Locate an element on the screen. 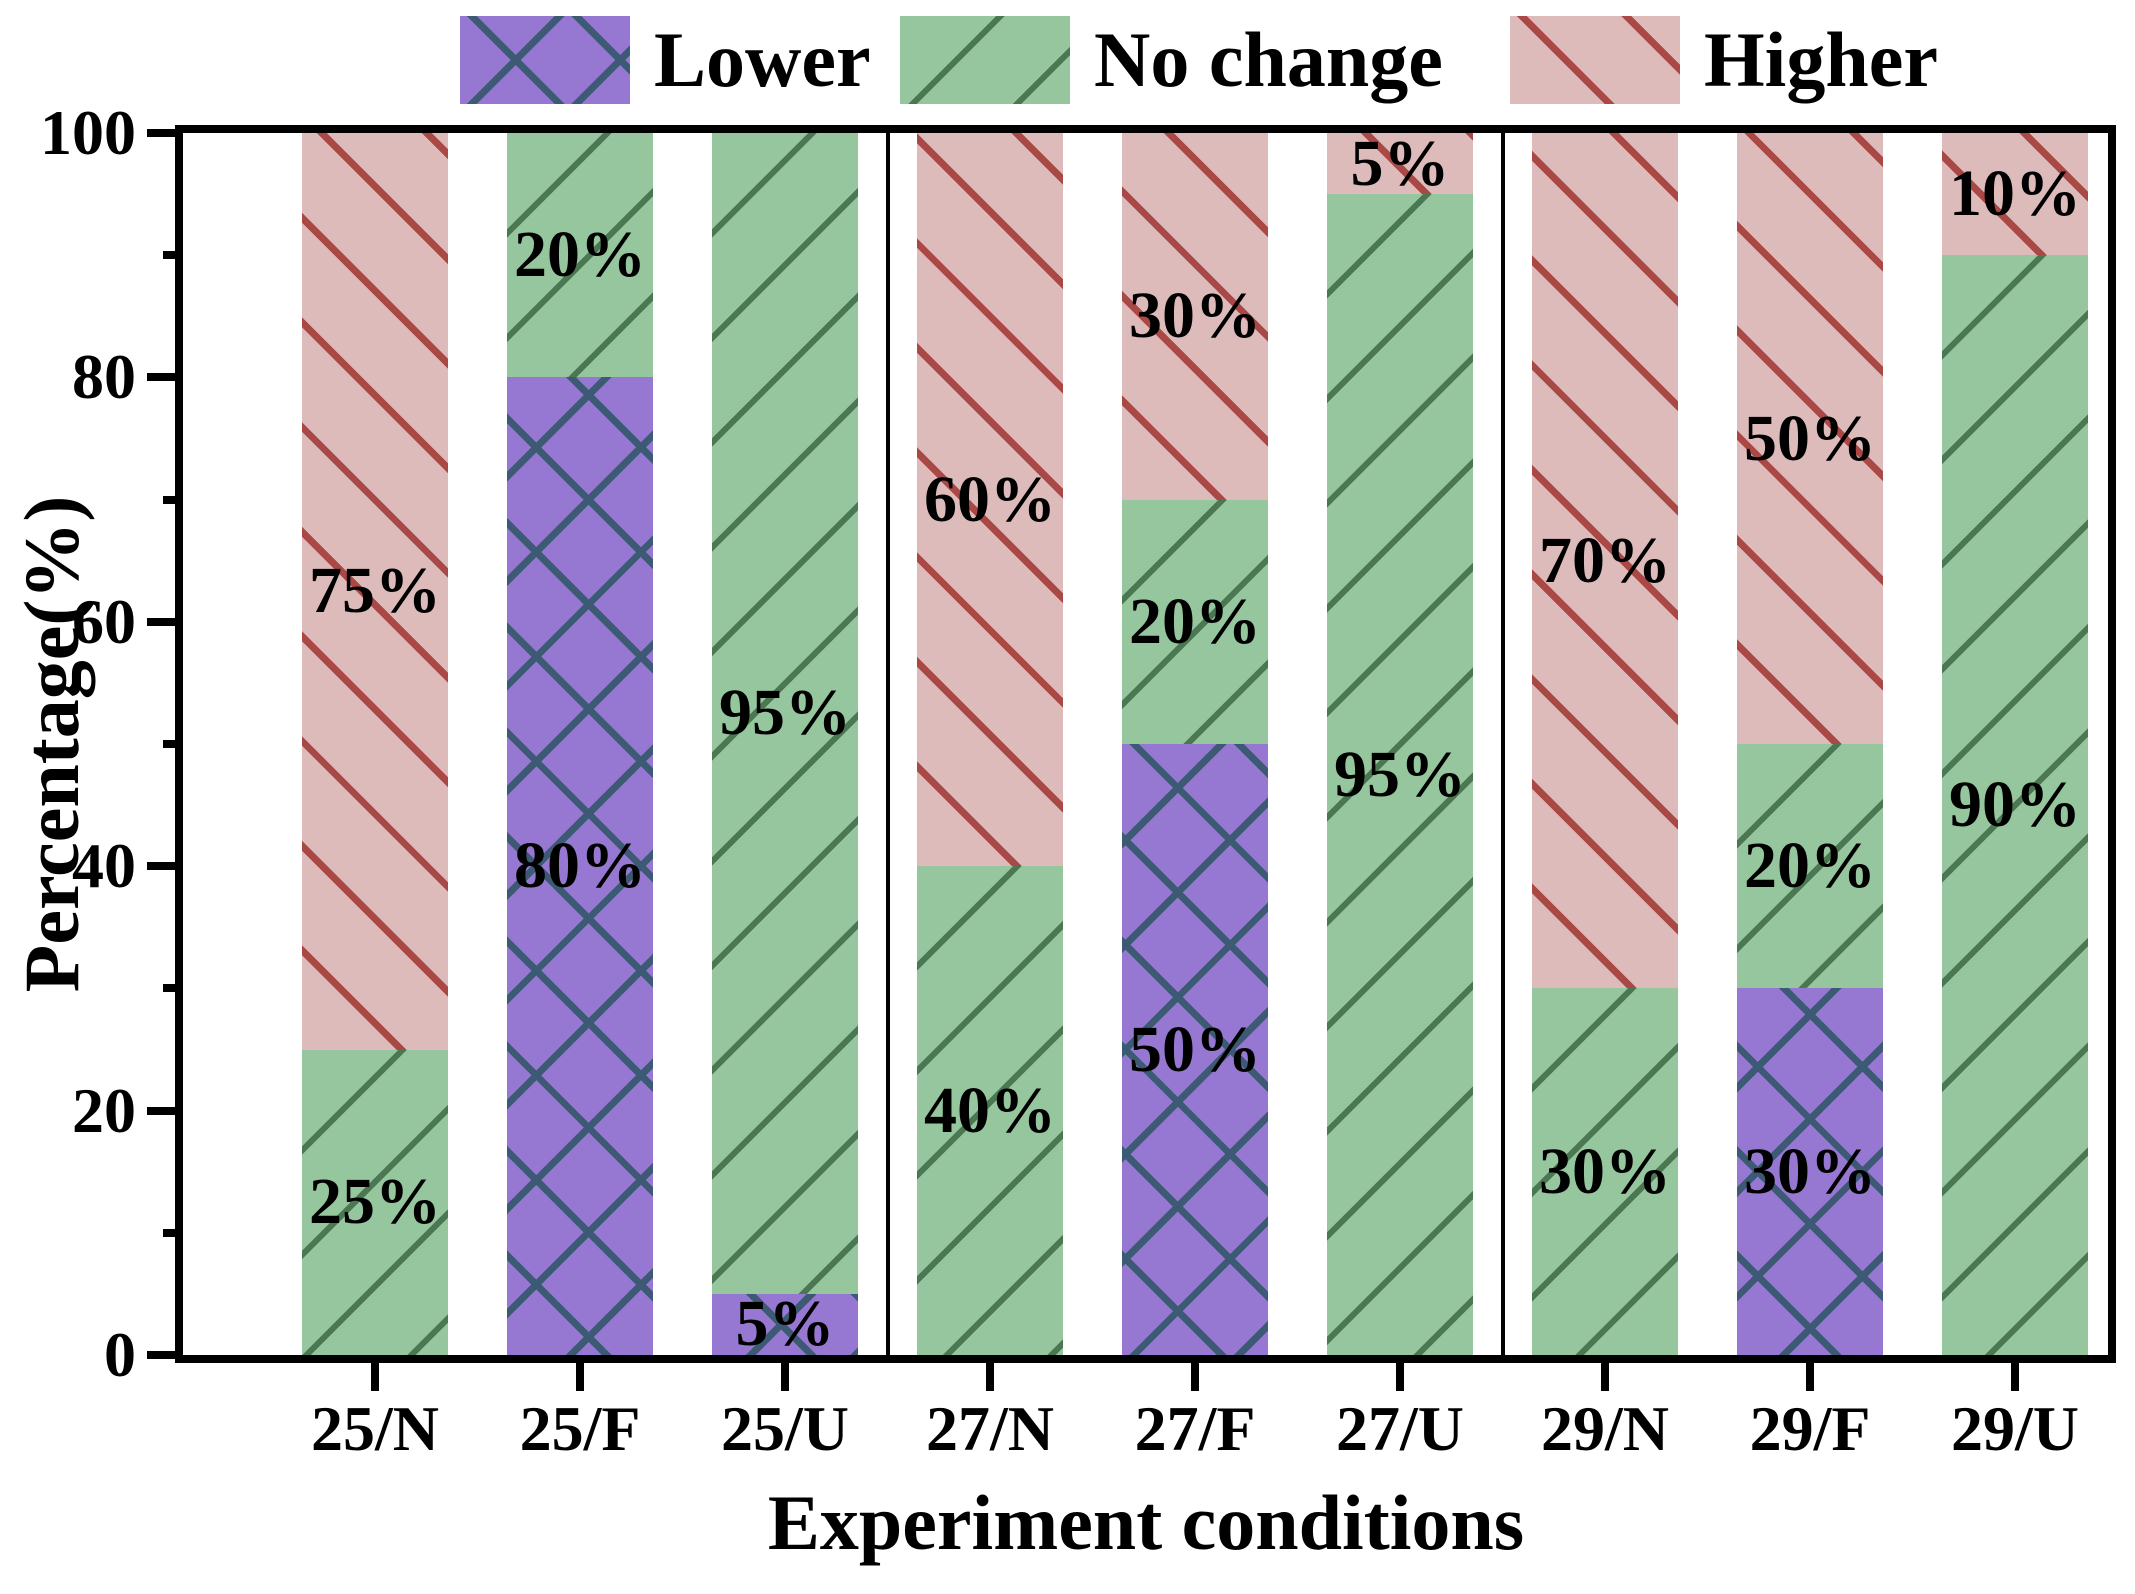  legend-swatch-higher is located at coordinates (1595, 60).